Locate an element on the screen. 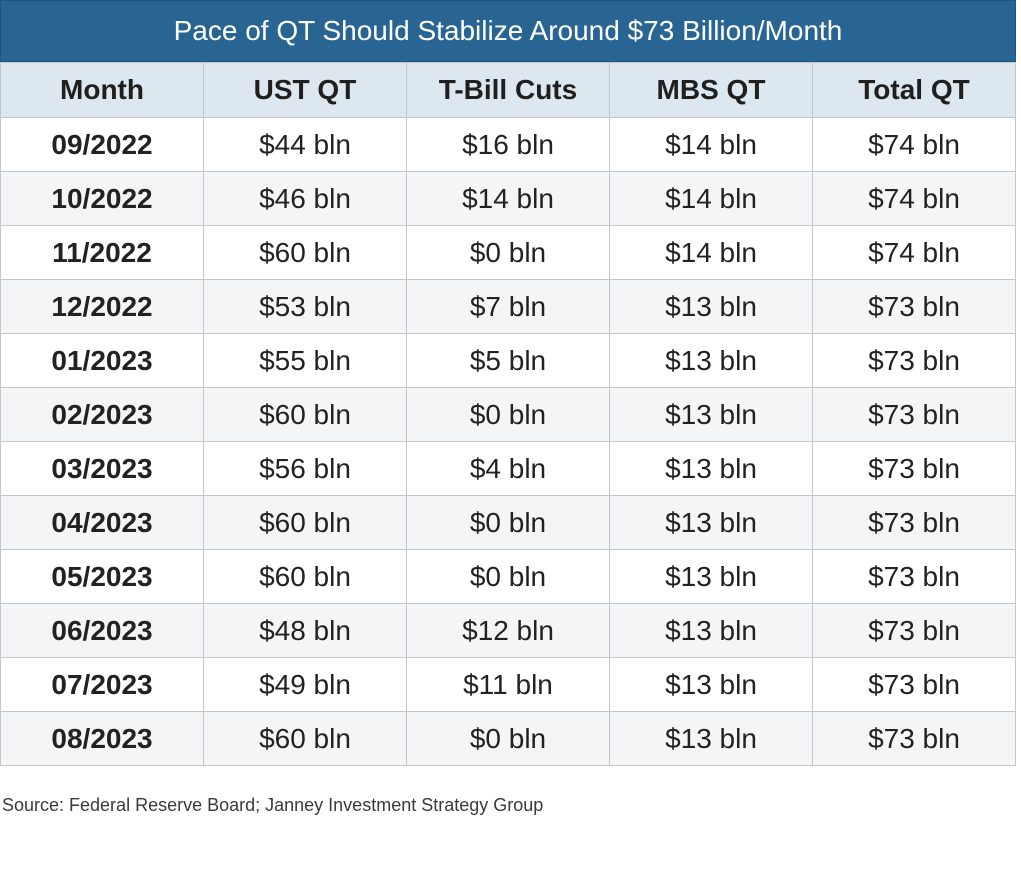 This screenshot has height=888, width=1021. header-total-qt: Total QT is located at coordinates (914, 90).